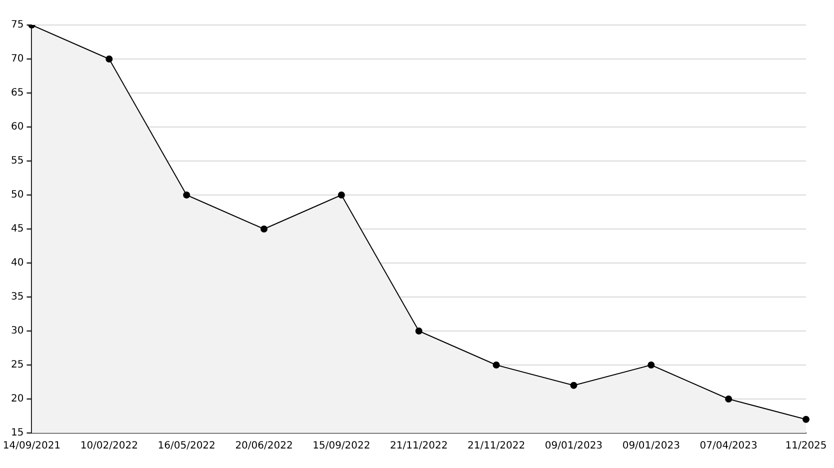 This screenshot has width=834, height=468. Describe the element at coordinates (17, 399) in the screenshot. I see `y-tick-label: 20` at that location.